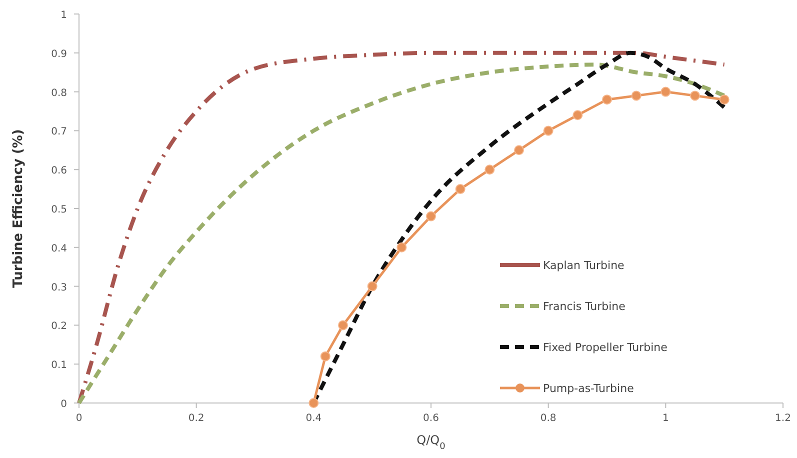  I want to click on x-tick-label: 0.2, so click(196, 418).